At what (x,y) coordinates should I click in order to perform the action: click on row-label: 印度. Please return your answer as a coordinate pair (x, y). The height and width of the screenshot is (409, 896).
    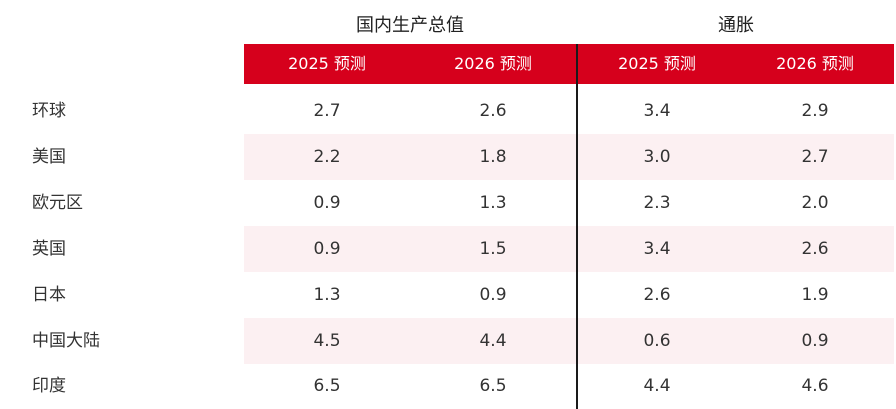
    Looking at the image, I should click on (49, 386).